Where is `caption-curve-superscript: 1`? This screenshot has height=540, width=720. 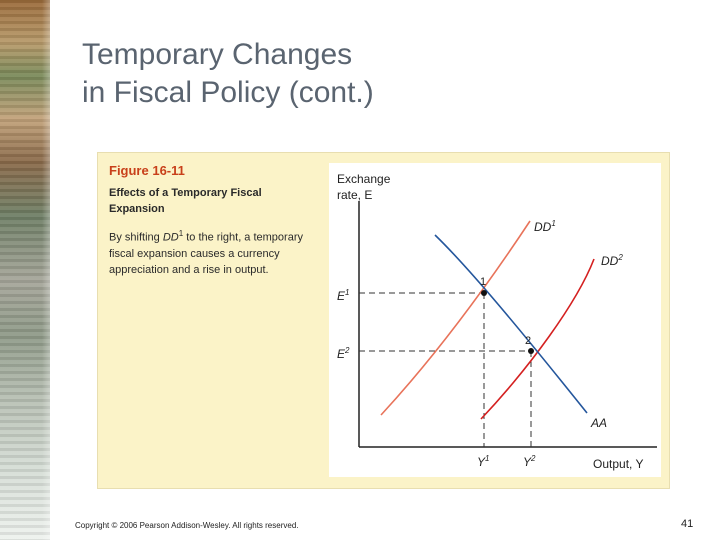 caption-curve-superscript: 1 is located at coordinates (181, 233).